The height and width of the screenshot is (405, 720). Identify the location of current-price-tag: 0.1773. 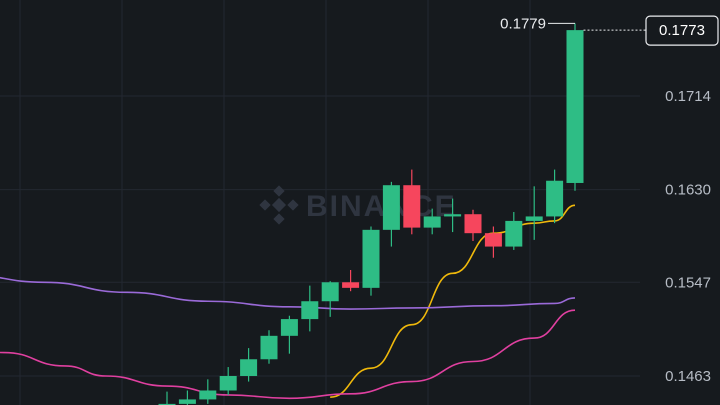
(682, 30).